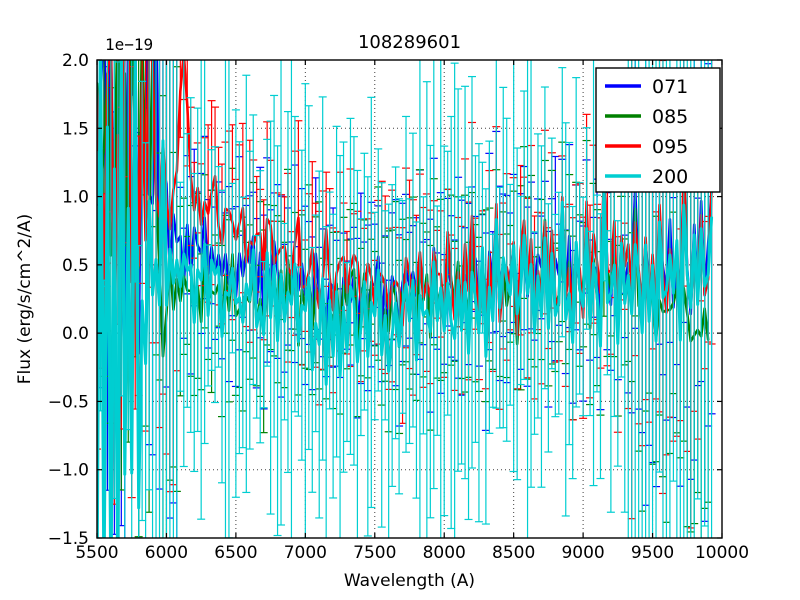 The height and width of the screenshot is (600, 800). I want to click on x-tick-label: 9000, so click(582, 553).